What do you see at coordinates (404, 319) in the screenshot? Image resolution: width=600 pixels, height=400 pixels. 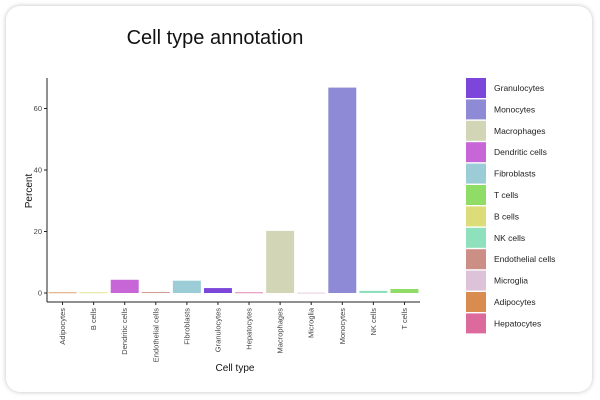 I see `x-tick-label: T cells` at bounding box center [404, 319].